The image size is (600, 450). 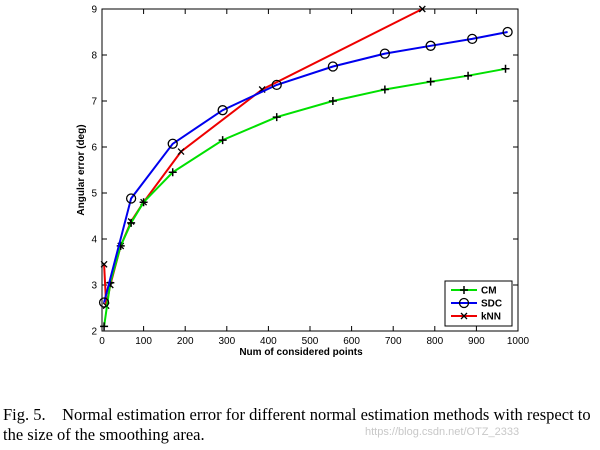 What do you see at coordinates (351, 341) in the screenshot?
I see `x-tick-label: 600` at bounding box center [351, 341].